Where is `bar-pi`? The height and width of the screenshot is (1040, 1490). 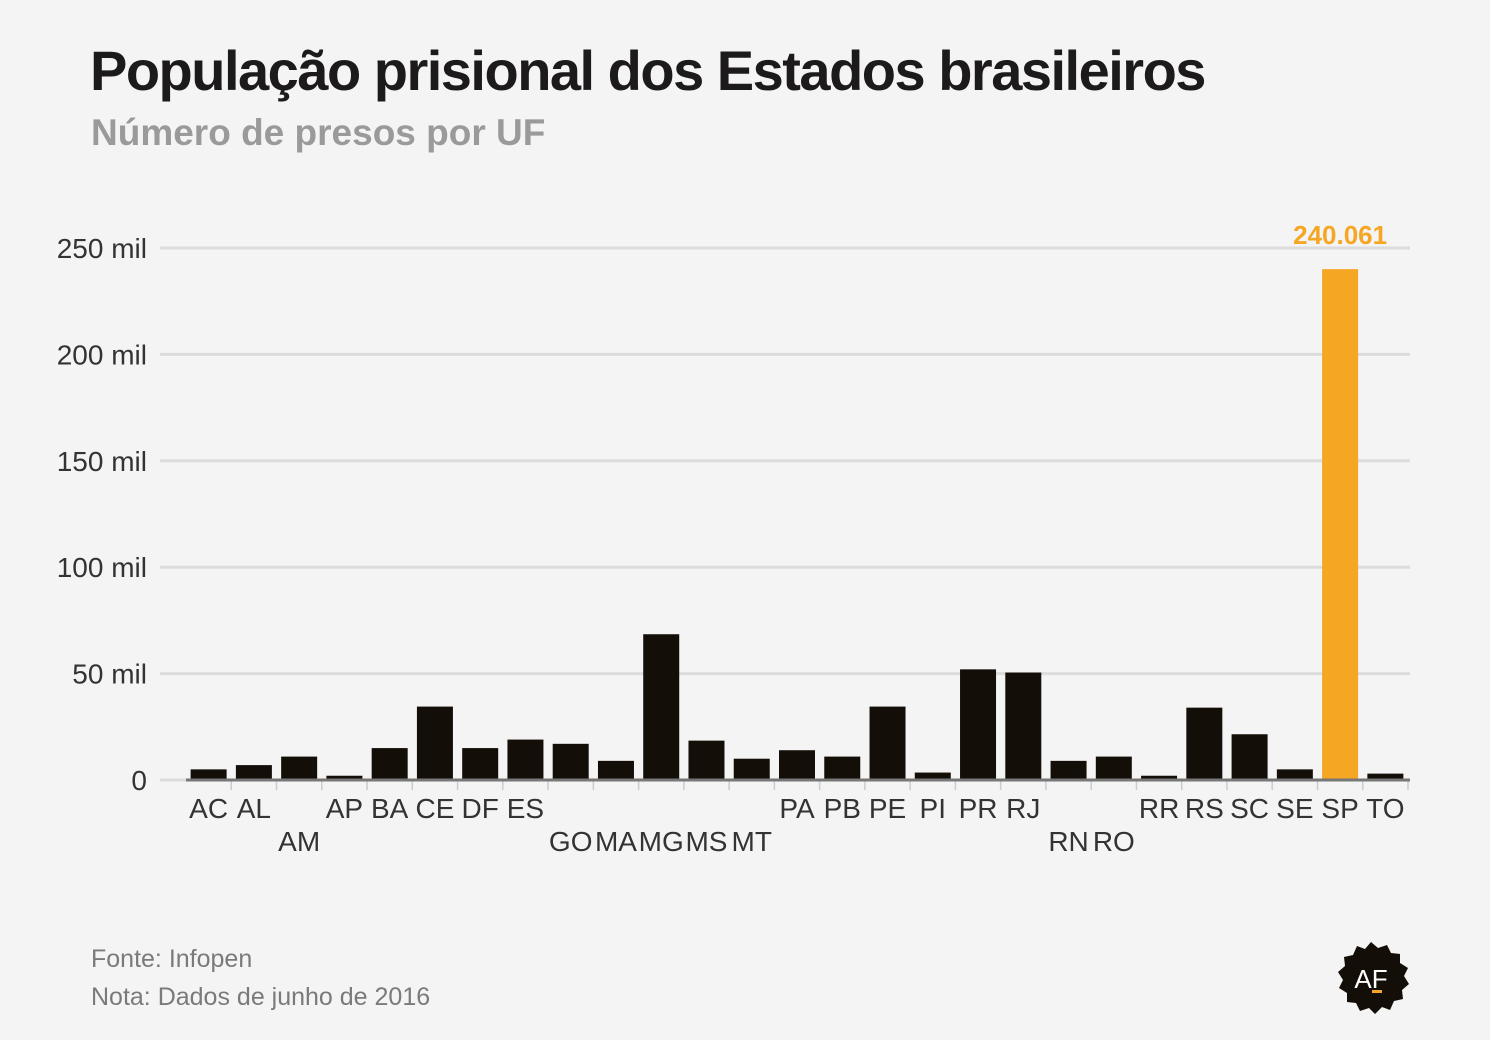 bar-pi is located at coordinates (932, 776).